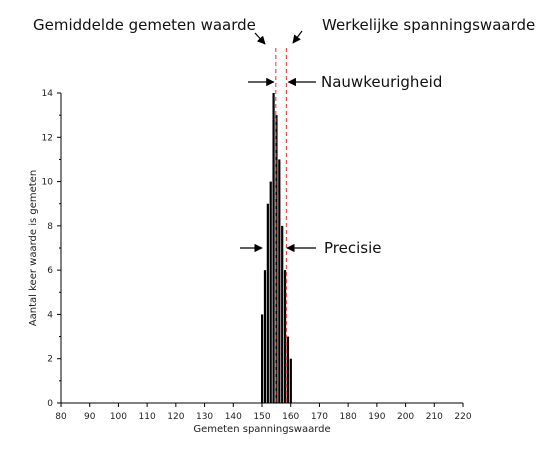 This screenshot has width=541, height=457. I want to click on x-tick-label: 90, so click(90, 417).